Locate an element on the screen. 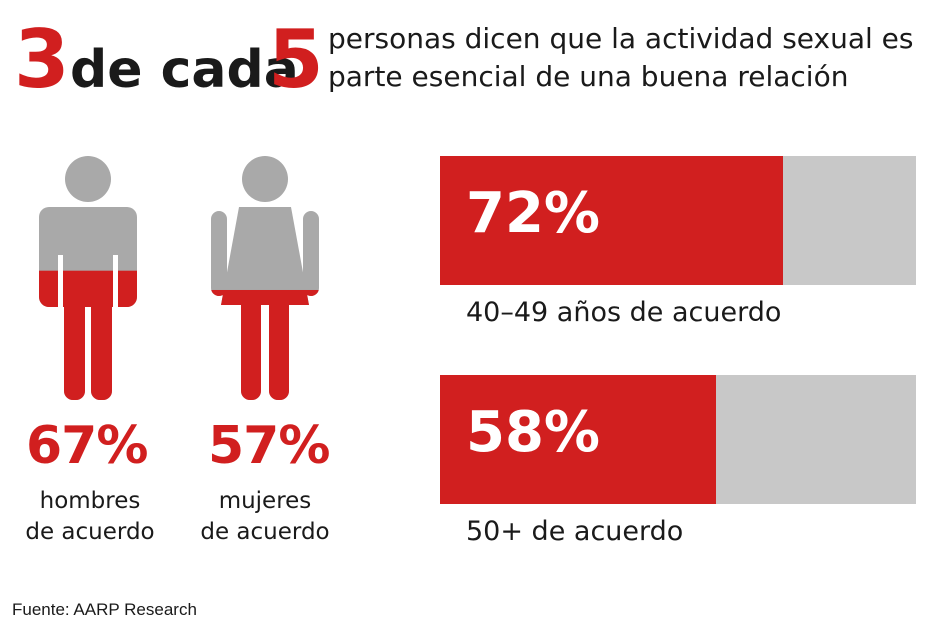 The image size is (932, 637). woman-icon-gray-part is located at coordinates (265, 278).